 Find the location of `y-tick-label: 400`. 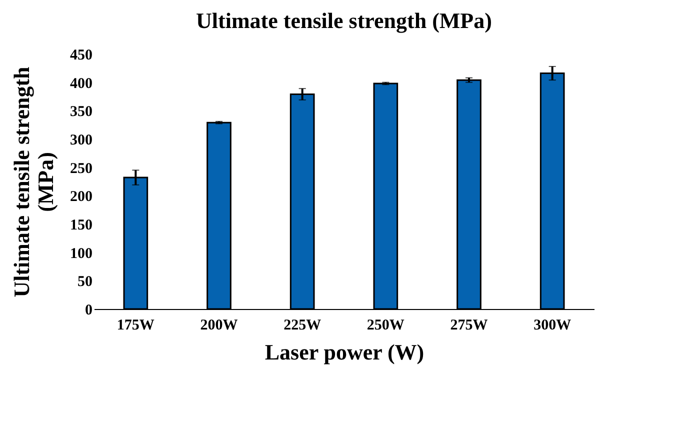

y-tick-label: 400 is located at coordinates (81, 84).